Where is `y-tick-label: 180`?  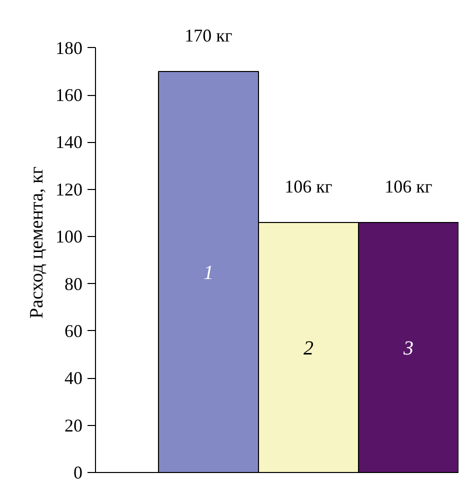
y-tick-label: 180 is located at coordinates (69, 48).